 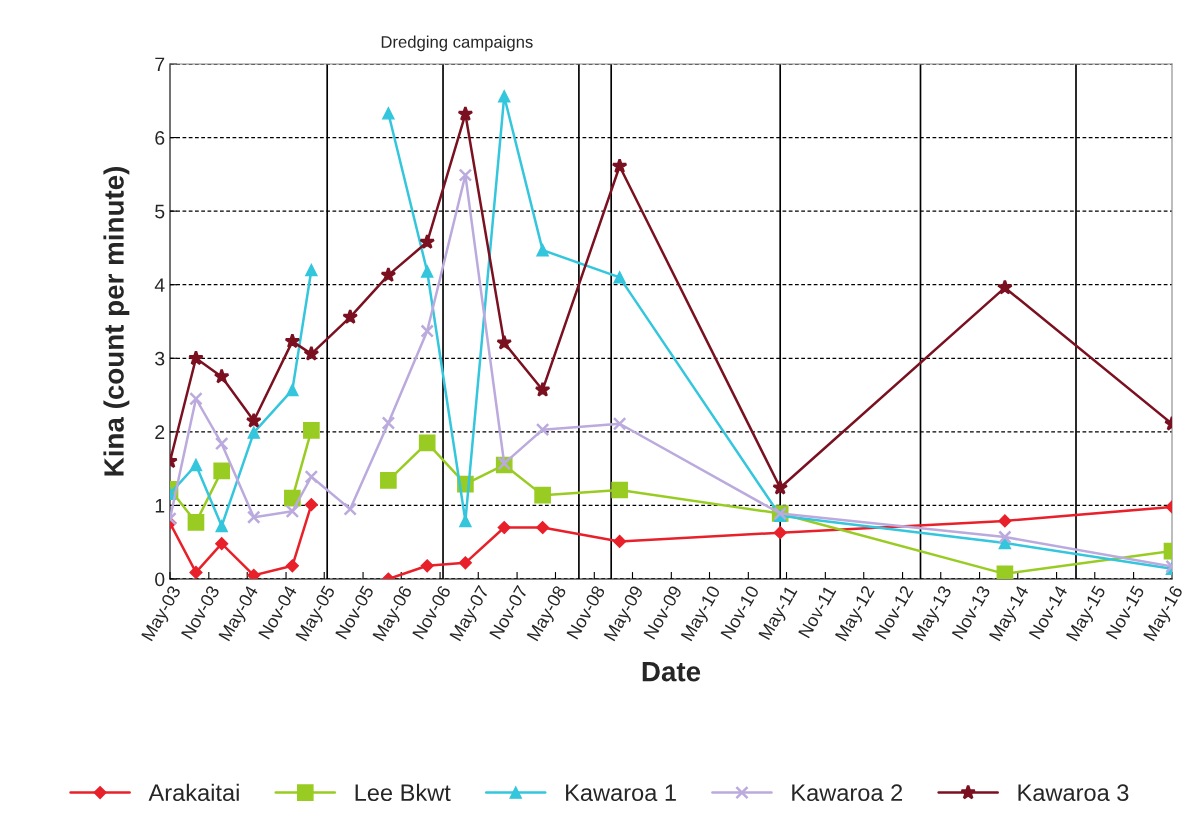 I want to click on legend-label: Lee Bkwt, so click(x=403, y=792).